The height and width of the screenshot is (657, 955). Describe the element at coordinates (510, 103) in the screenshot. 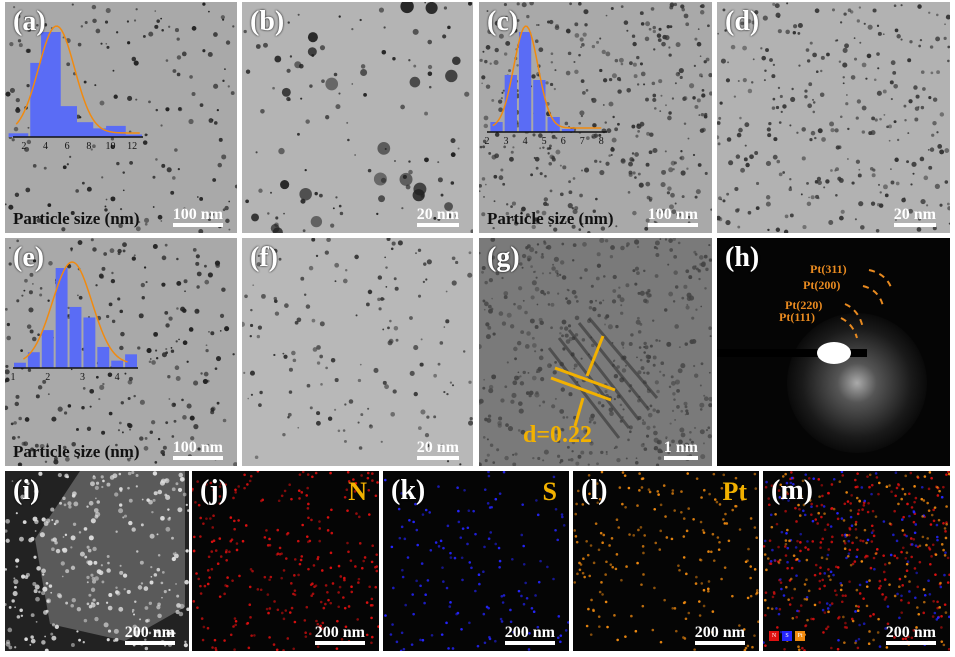

I see `histogram-bar` at that location.